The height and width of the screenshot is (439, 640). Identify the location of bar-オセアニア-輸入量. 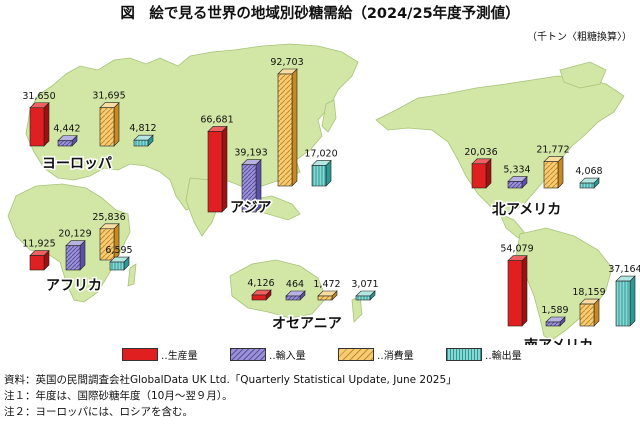
(295, 295).